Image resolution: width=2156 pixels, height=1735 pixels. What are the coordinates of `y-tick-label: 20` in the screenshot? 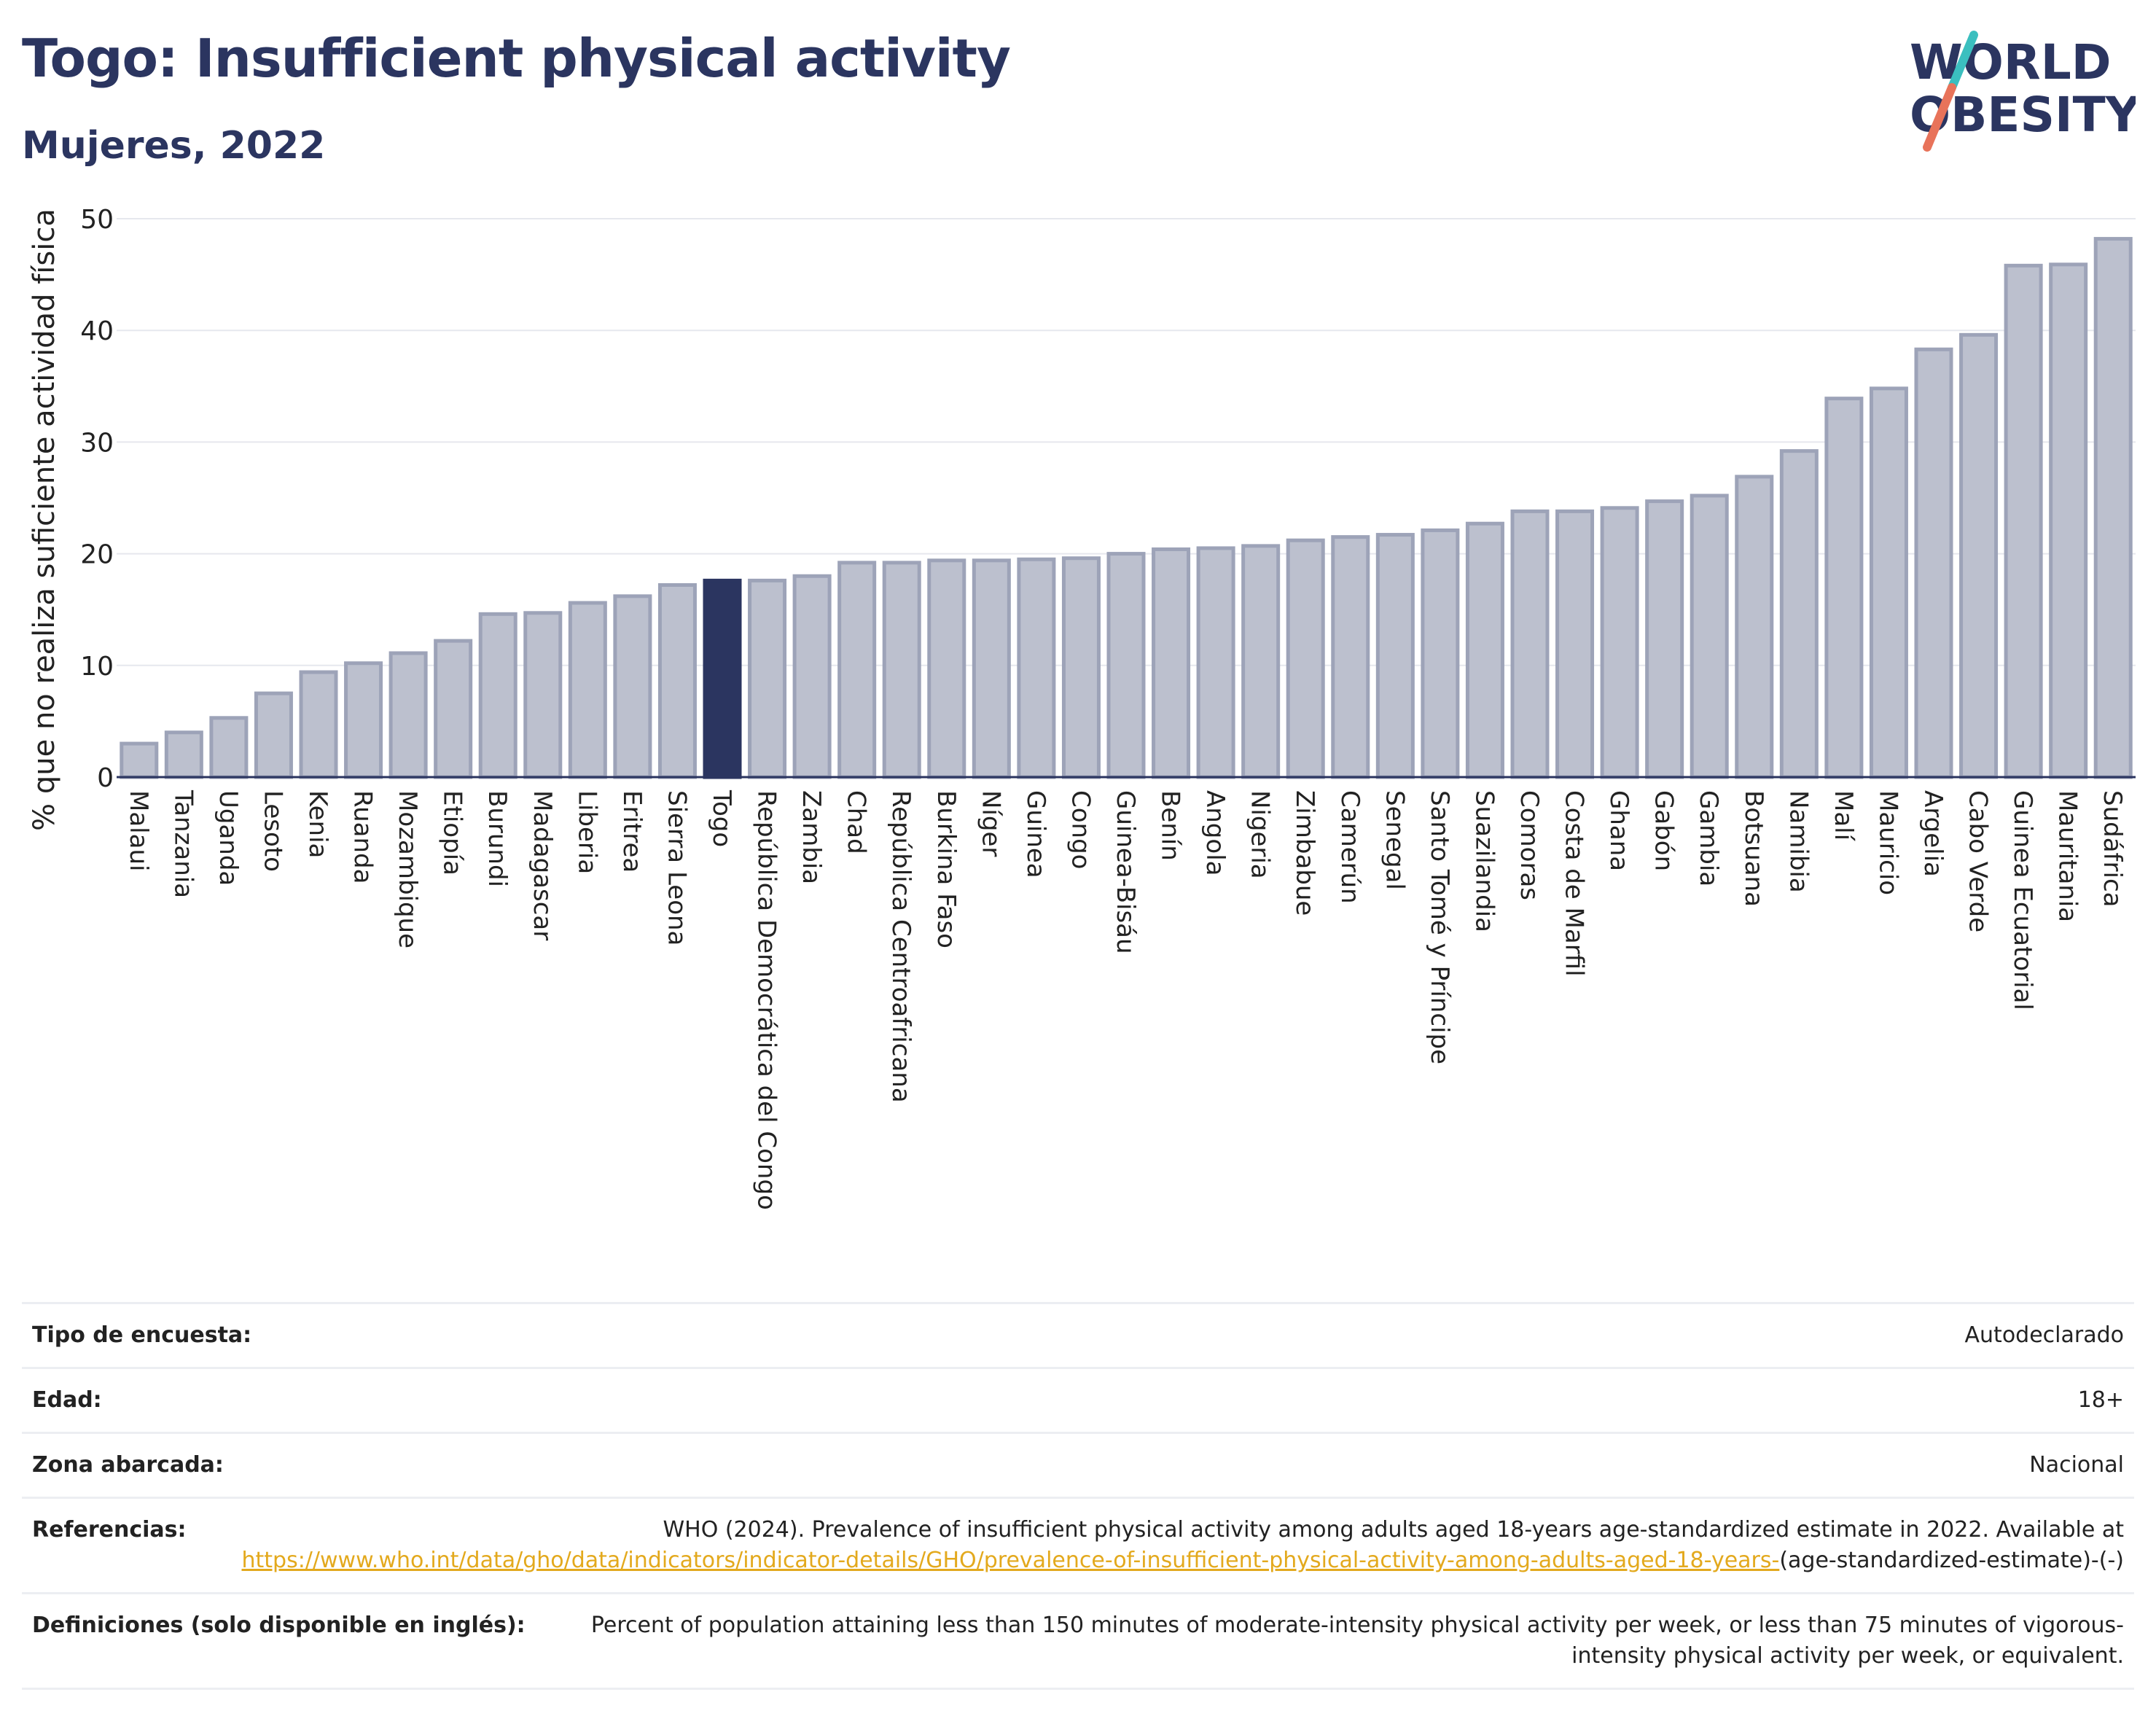 It's located at (97, 555).